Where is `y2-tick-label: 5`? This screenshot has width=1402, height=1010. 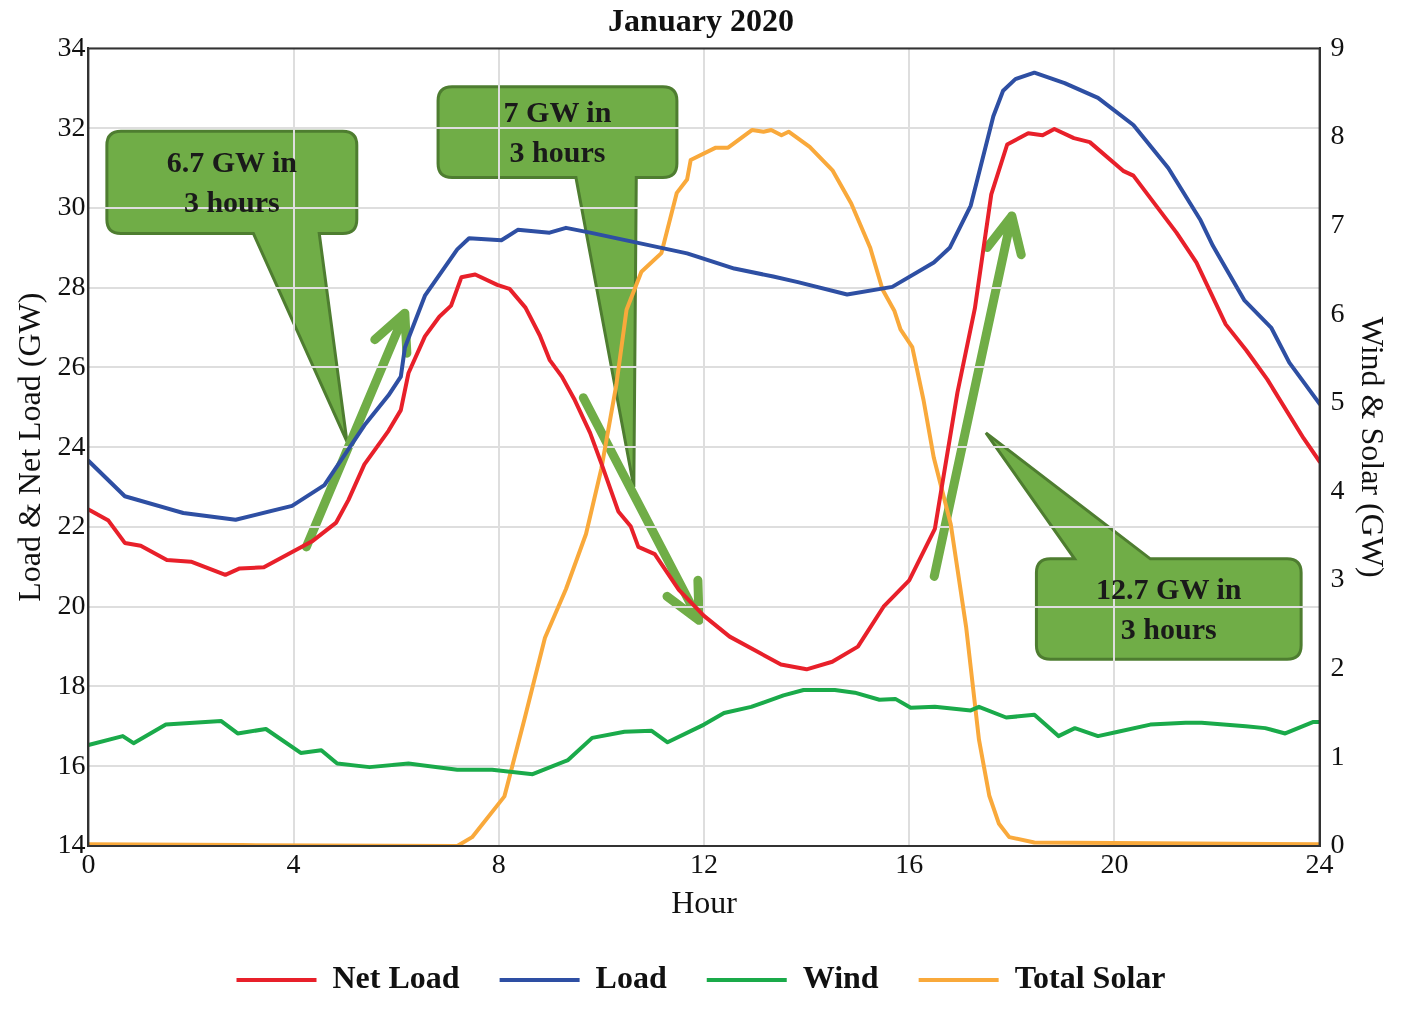 y2-tick-label: 5 is located at coordinates (1337, 401).